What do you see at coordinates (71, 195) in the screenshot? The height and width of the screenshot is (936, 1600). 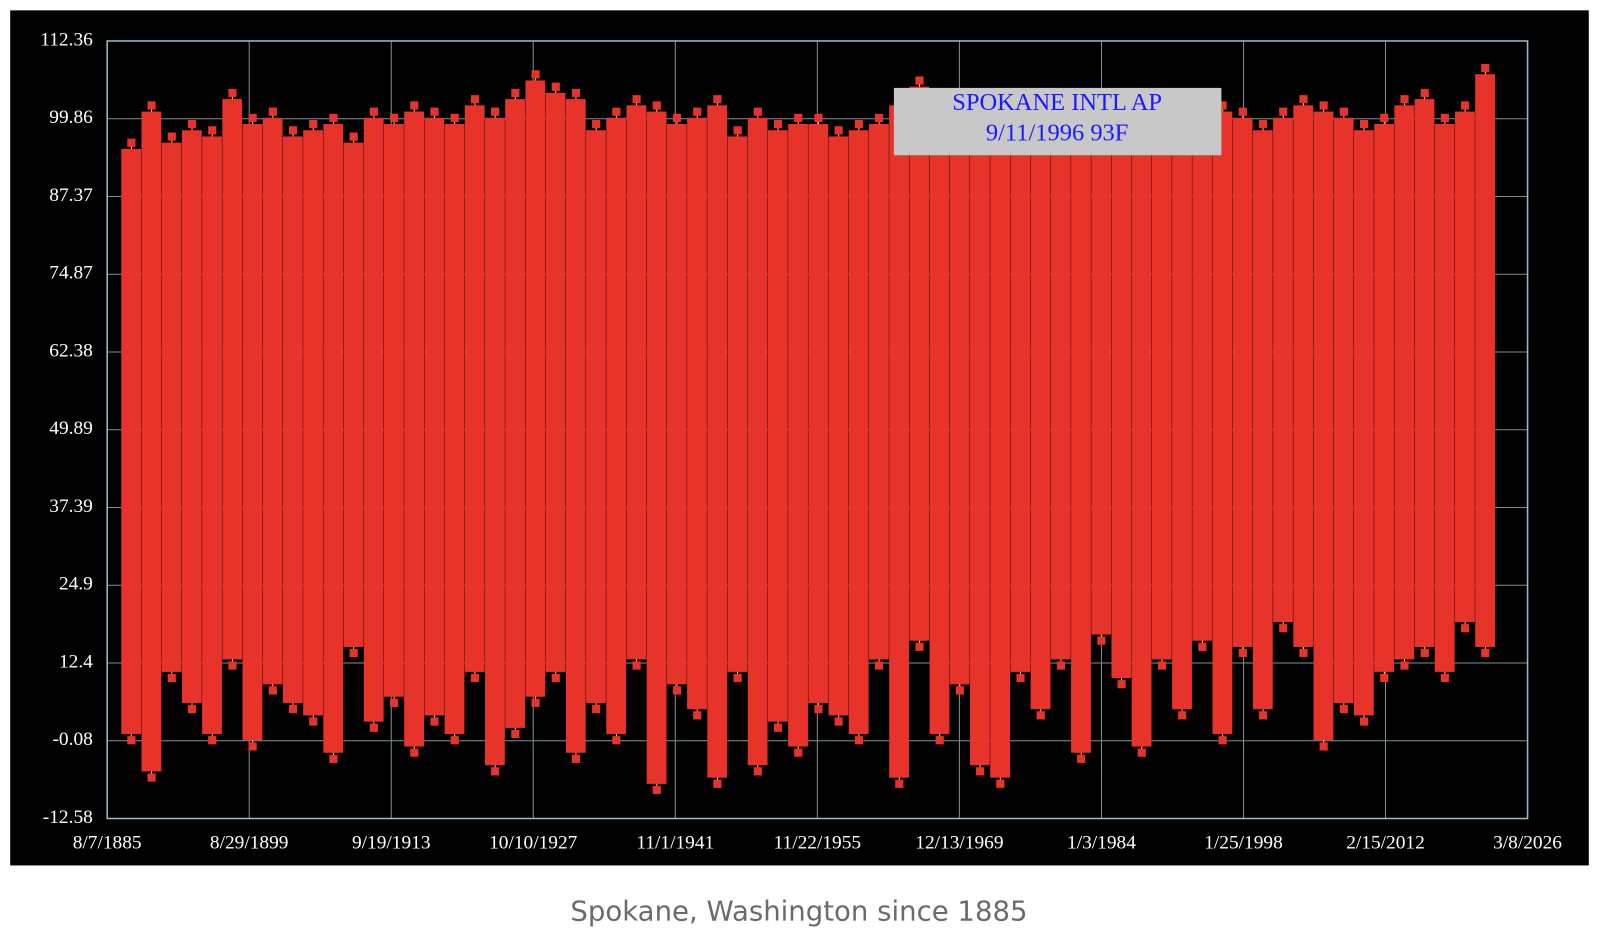 I see `y-tick-label: 87.37` at bounding box center [71, 195].